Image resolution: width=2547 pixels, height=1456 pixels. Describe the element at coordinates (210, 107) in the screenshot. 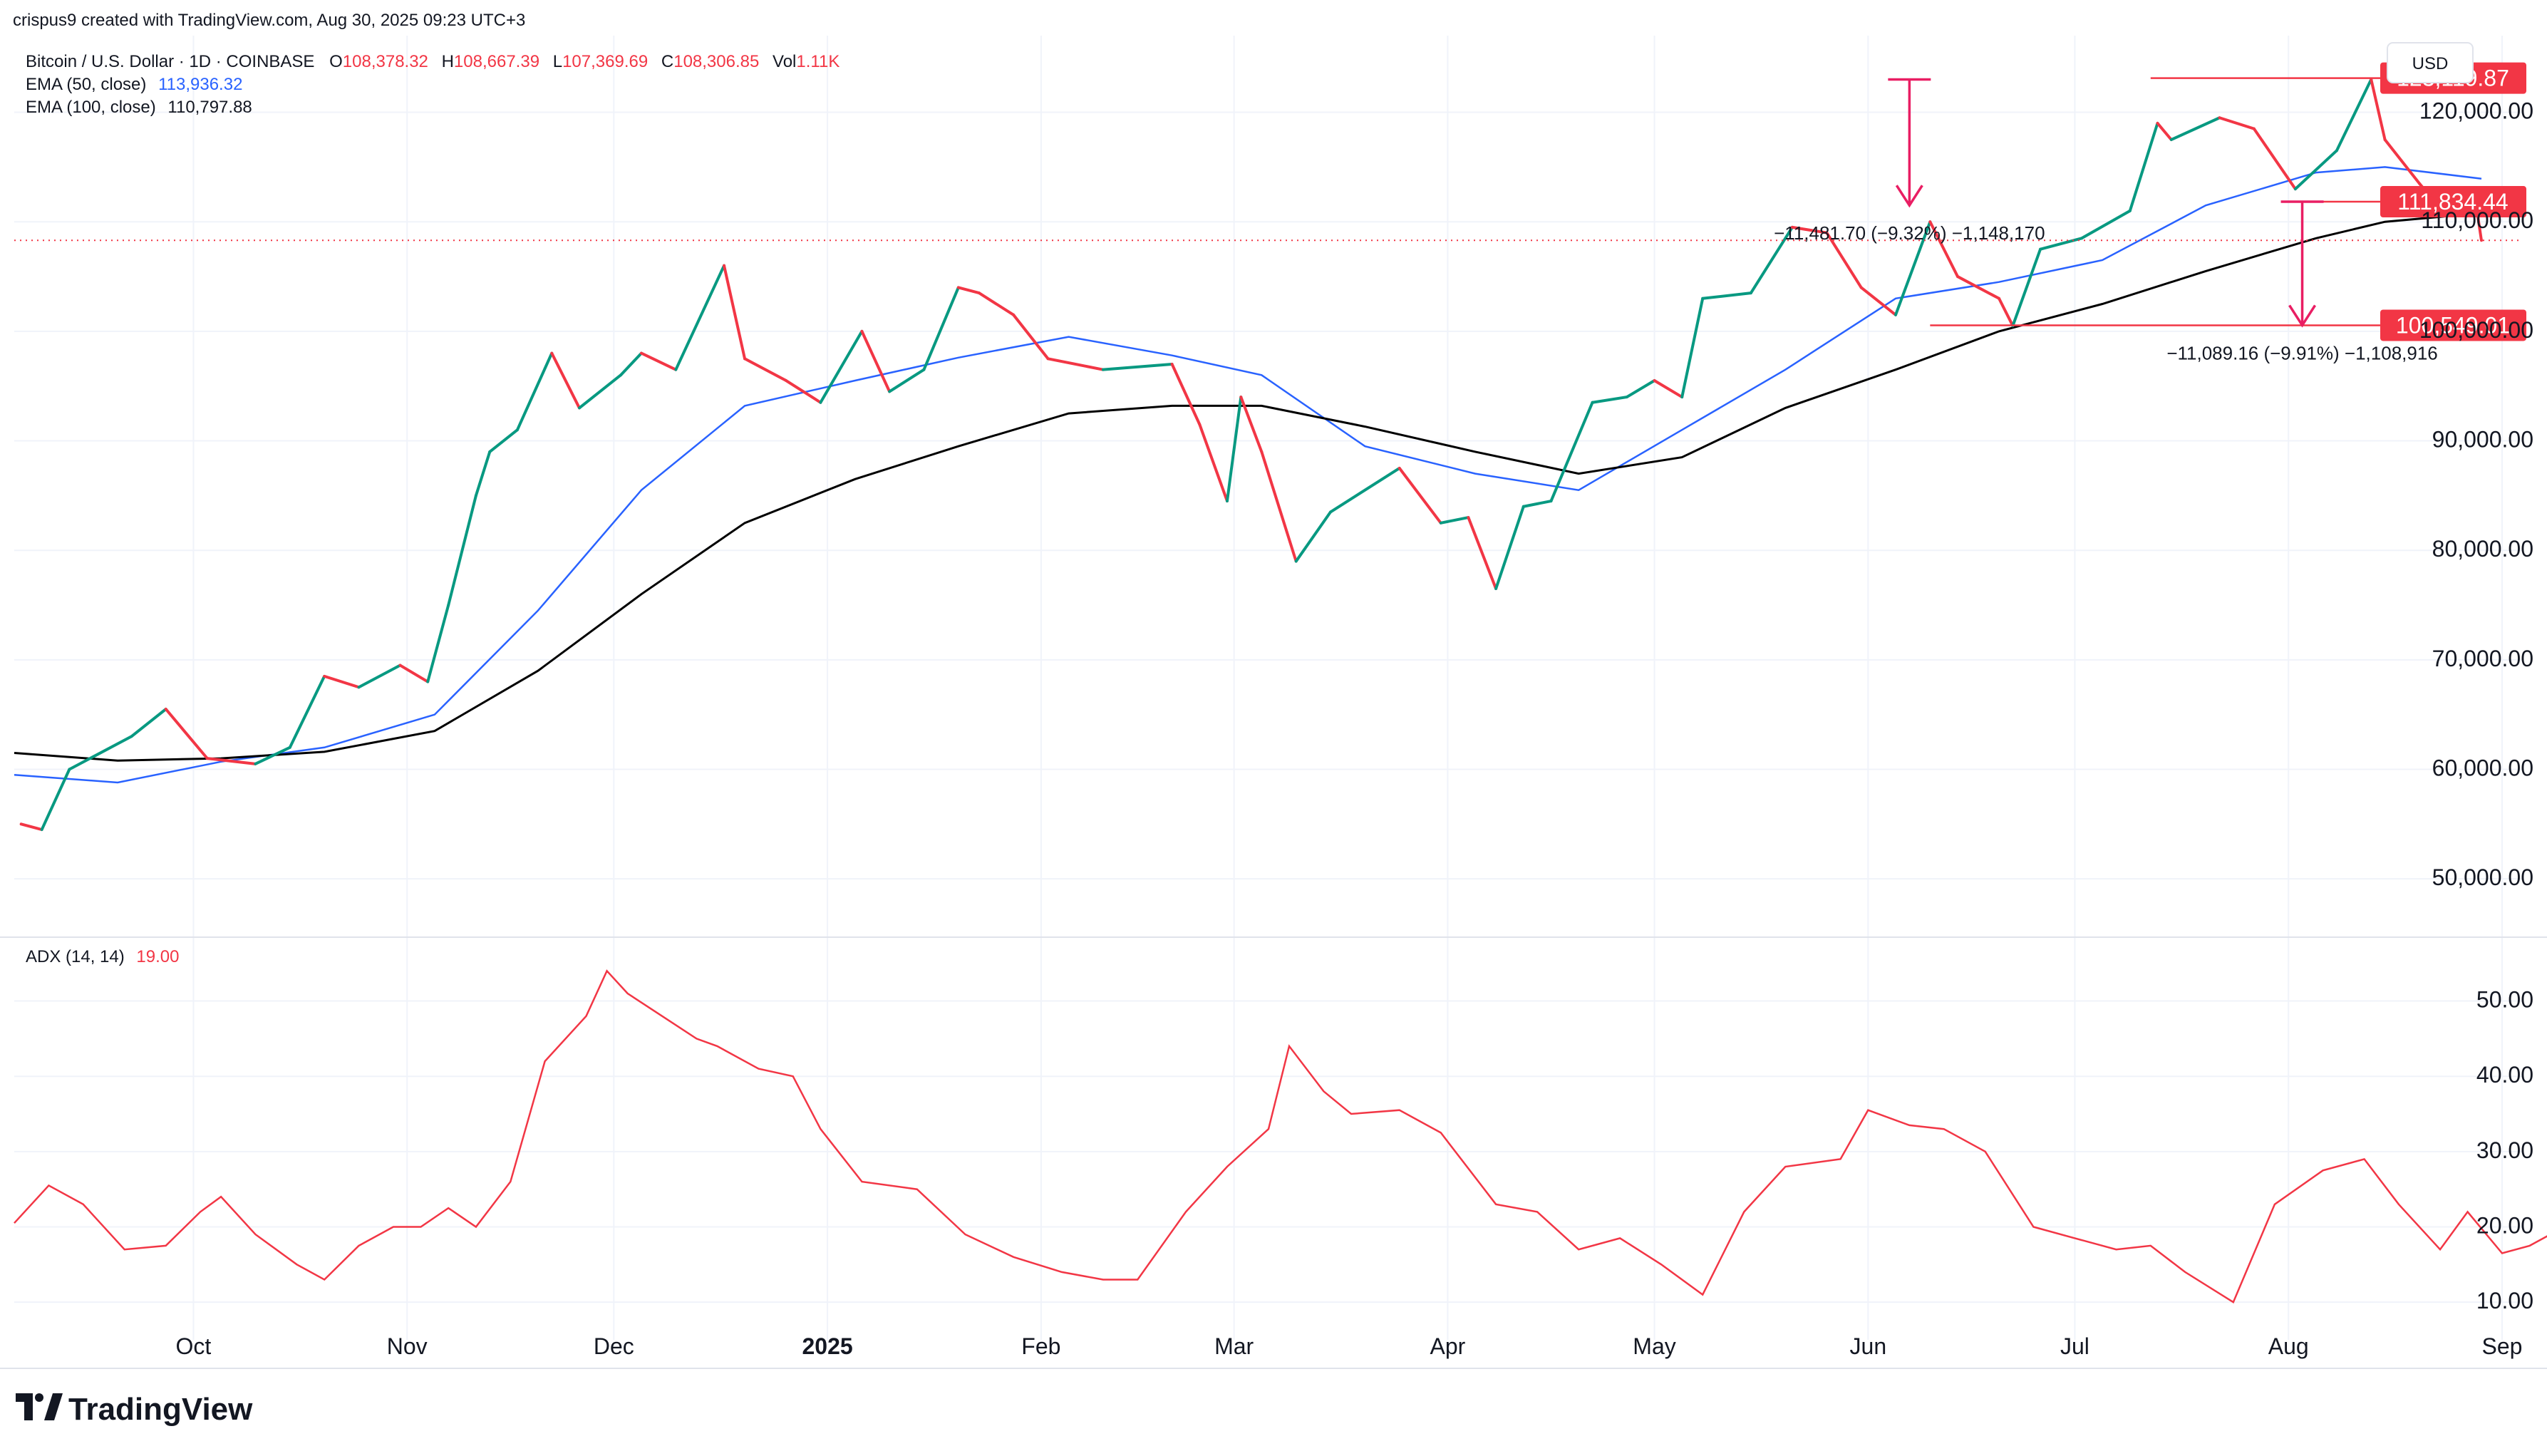

I see `ema100-legend-value: 110,797.88` at that location.